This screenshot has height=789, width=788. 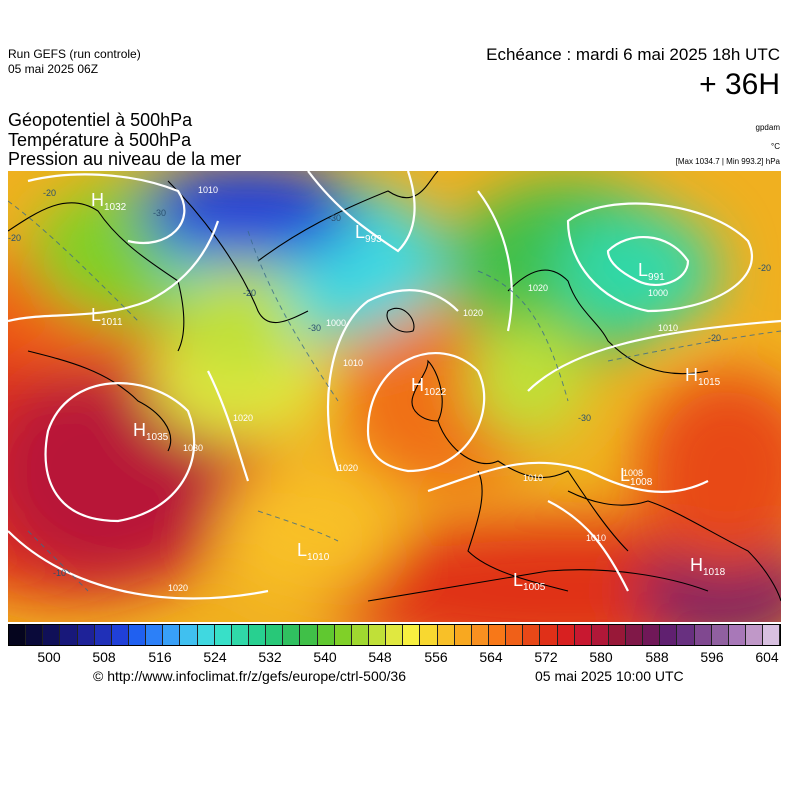 What do you see at coordinates (658, 293) in the screenshot?
I see `isobar-label: 1000` at bounding box center [658, 293].